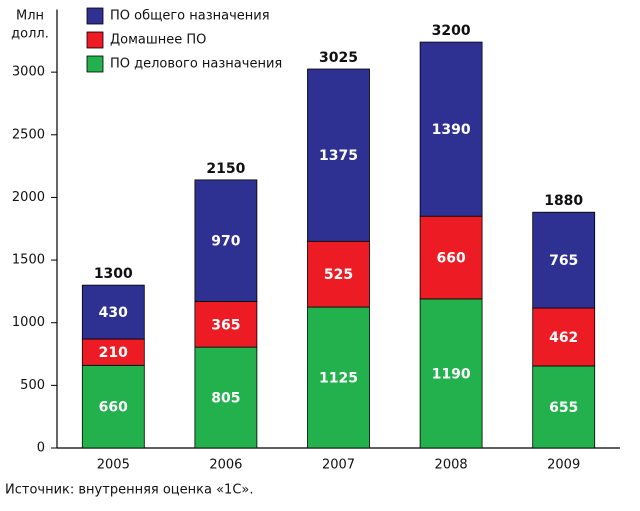  I want to click on x-tick-label: 2005, so click(113, 465).